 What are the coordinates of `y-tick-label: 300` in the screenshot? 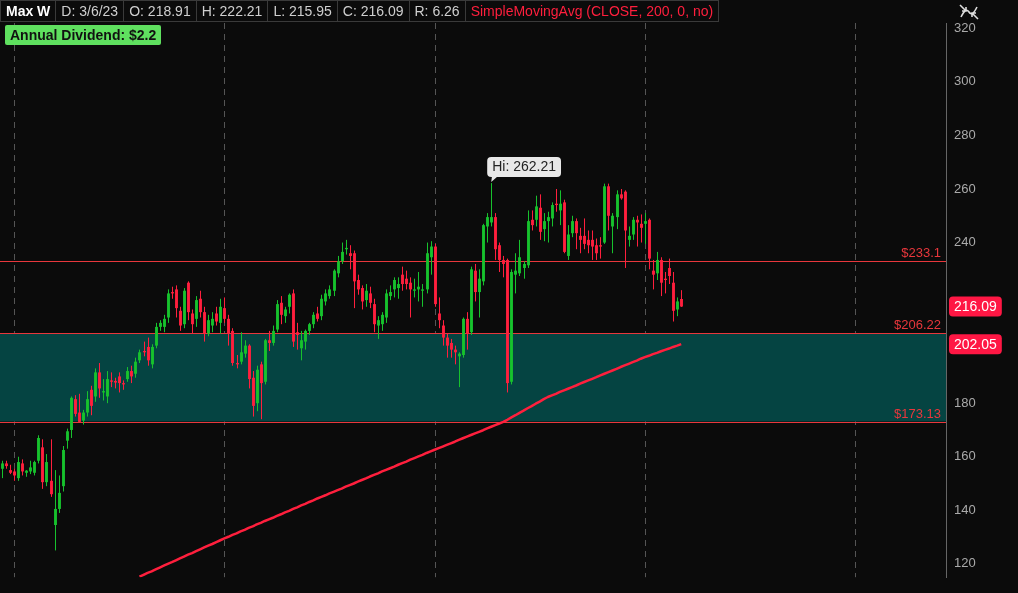 It's located at (965, 81).